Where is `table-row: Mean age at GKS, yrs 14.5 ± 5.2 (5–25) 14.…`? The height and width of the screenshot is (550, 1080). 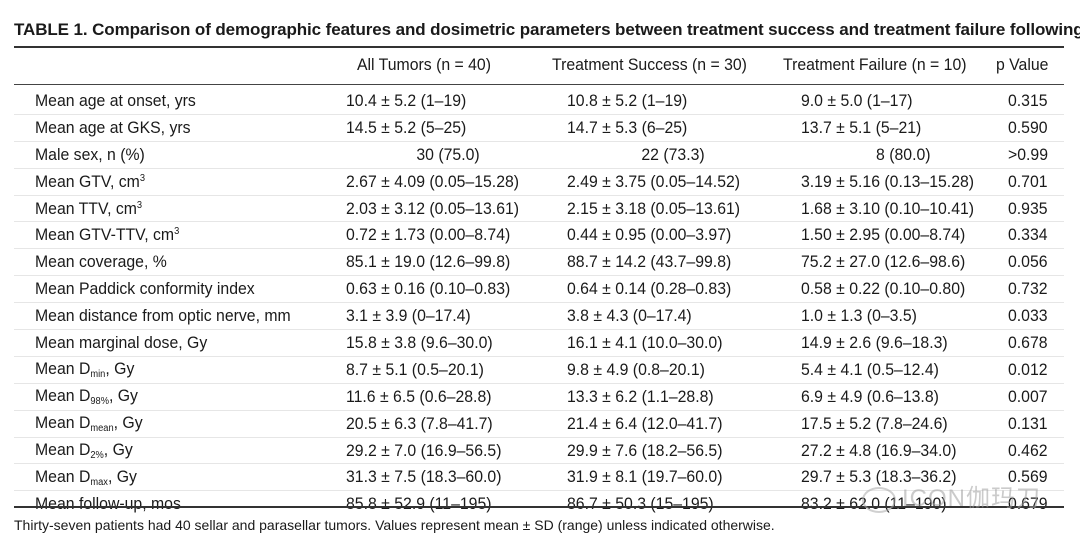
table-row: Mean age at GKS, yrs 14.5 ± 5.2 (5–25) 14.… is located at coordinates (539, 128).